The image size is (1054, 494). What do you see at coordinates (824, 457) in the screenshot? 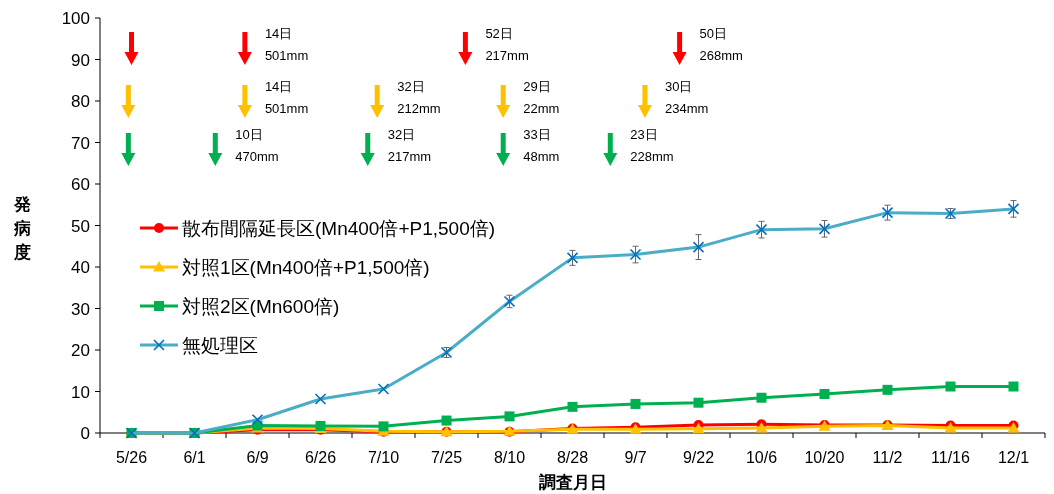
I see `x-tick-label: 10/20` at bounding box center [824, 457].